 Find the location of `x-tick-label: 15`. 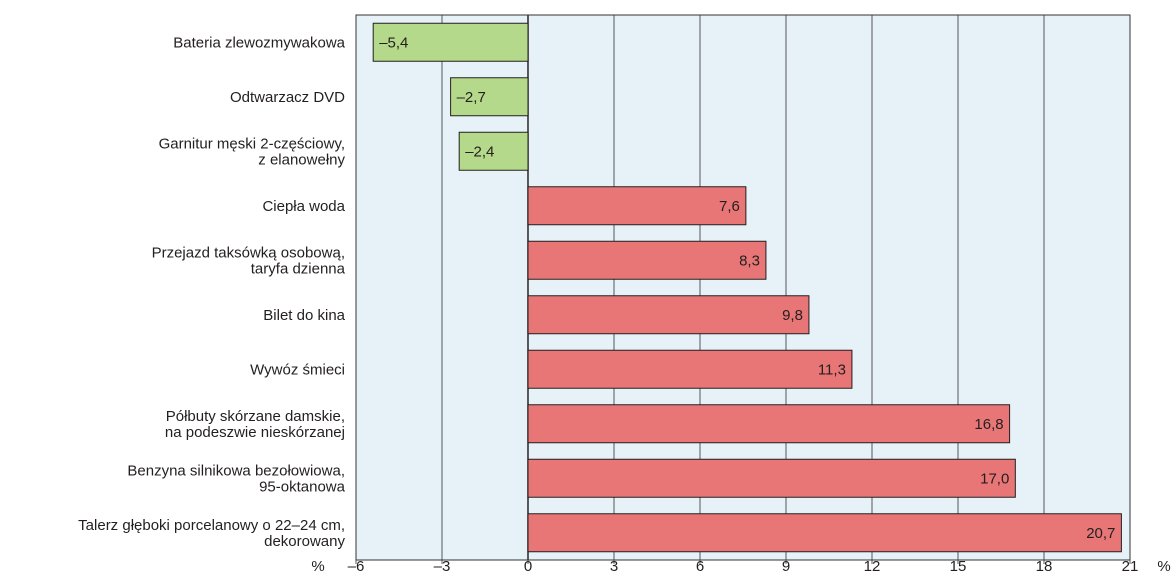

x-tick-label: 15 is located at coordinates (958, 566).